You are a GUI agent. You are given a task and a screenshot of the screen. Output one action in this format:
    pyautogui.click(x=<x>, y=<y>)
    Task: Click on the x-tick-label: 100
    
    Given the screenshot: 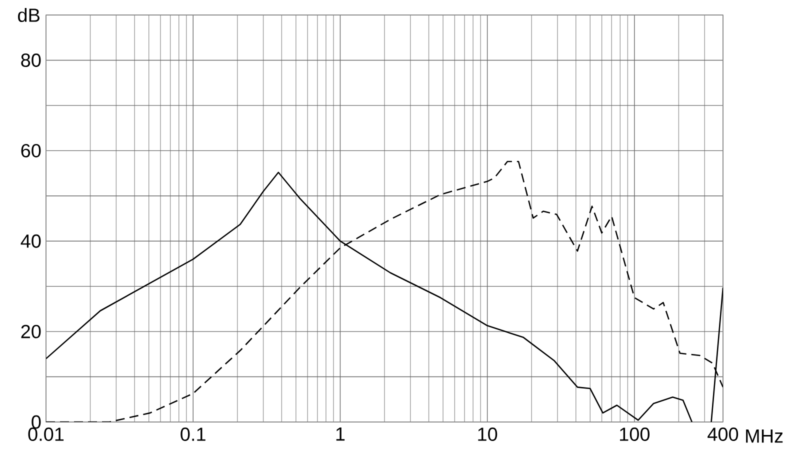 What is the action you would take?
    pyautogui.click(x=635, y=434)
    